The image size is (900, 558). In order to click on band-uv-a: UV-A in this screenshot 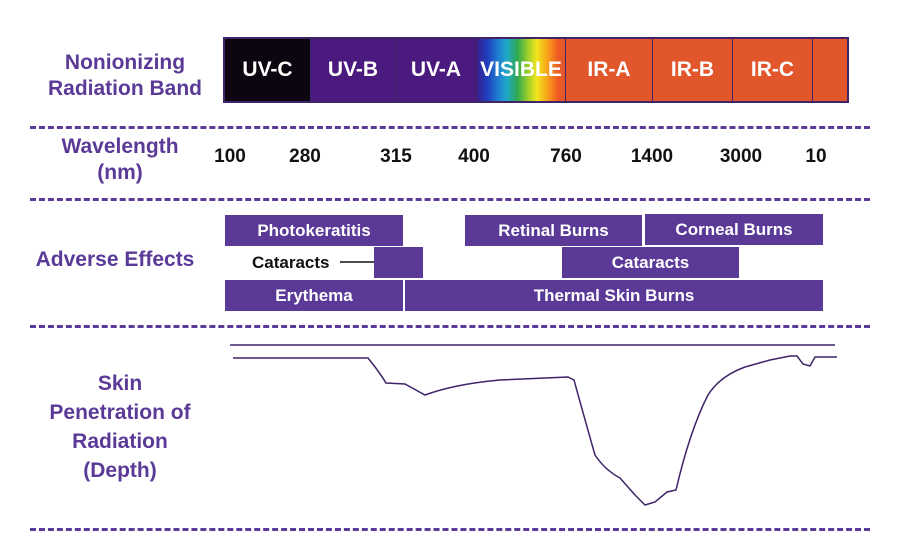, I will do `click(436, 70)`.